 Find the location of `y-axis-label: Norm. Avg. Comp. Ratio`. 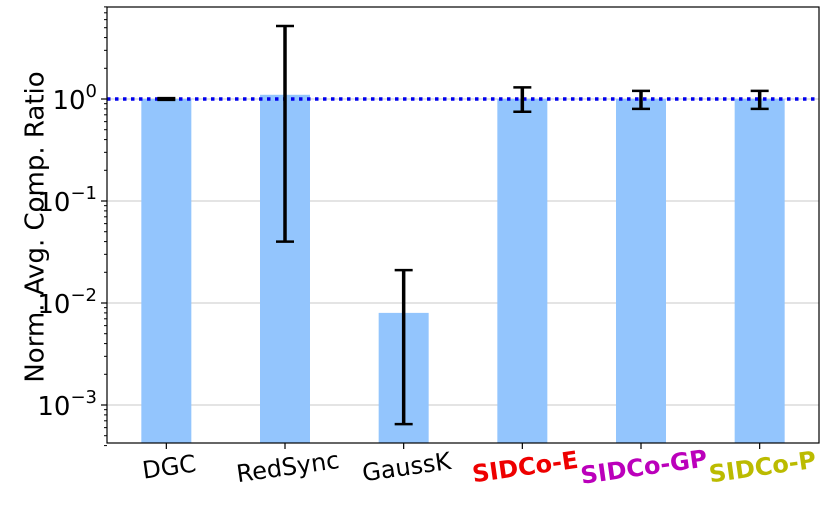

y-axis-label: Norm. Avg. Comp. Ratio is located at coordinates (36, 226).